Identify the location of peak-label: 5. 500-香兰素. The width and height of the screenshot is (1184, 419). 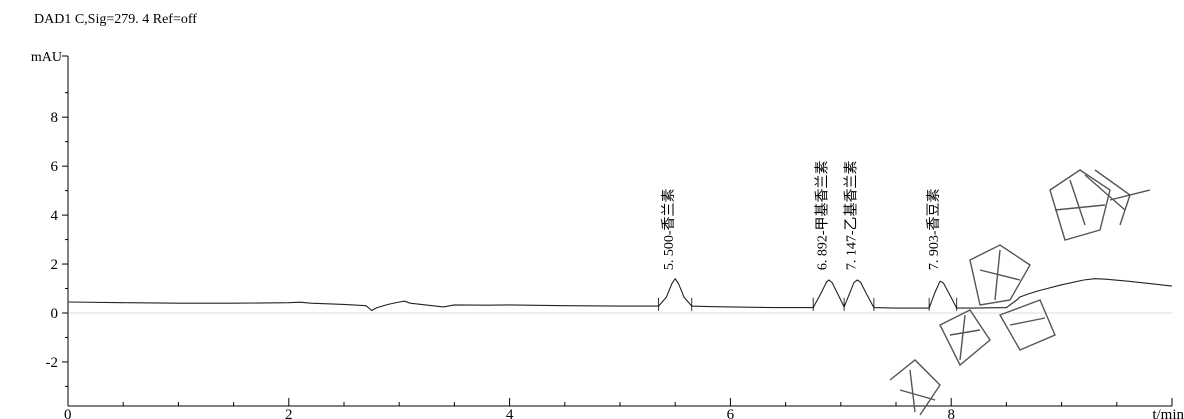
(669, 229).